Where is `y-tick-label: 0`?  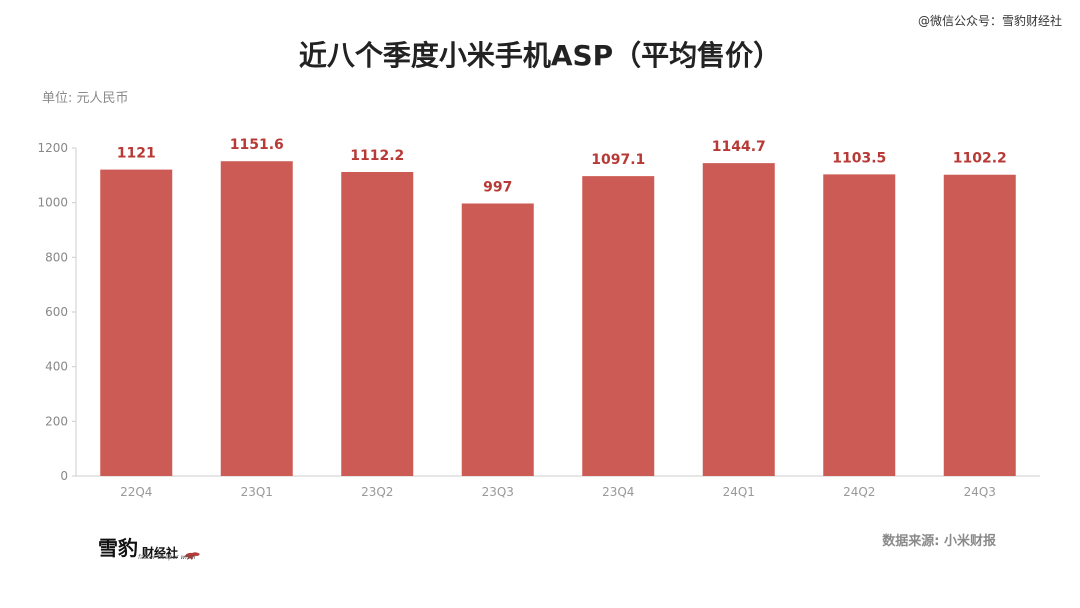 y-tick-label: 0 is located at coordinates (64, 476).